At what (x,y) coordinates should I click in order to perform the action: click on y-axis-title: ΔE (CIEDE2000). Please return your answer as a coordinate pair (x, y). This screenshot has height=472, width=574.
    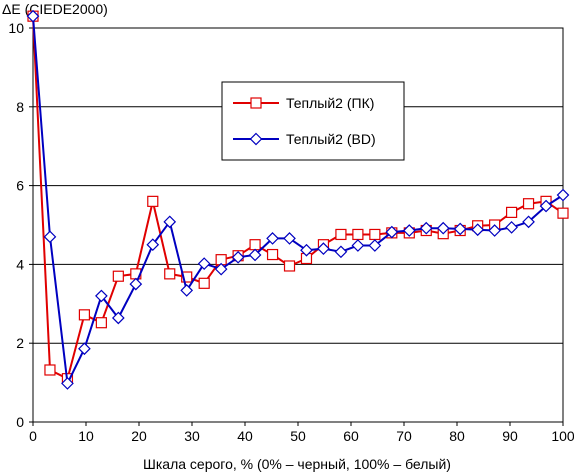
    Looking at the image, I should click on (55, 9).